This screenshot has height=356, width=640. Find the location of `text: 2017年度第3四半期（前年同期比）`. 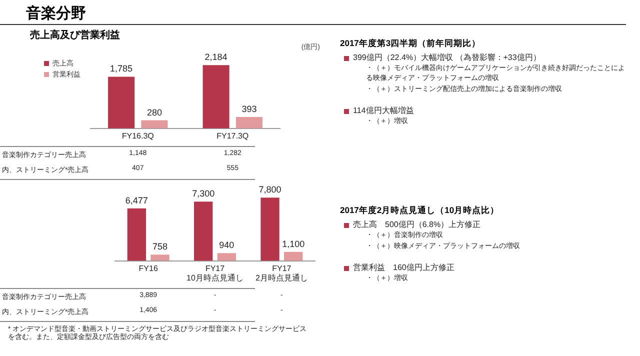

text: 2017年度第3四半期（前年同期比） is located at coordinates (411, 44).